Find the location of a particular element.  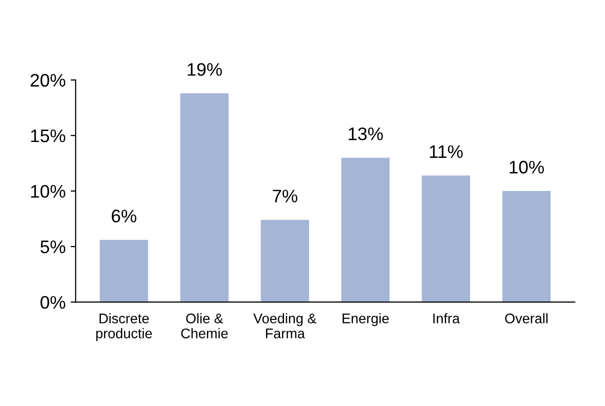

x-tick-label: Voeding & Farma is located at coordinates (284, 325).